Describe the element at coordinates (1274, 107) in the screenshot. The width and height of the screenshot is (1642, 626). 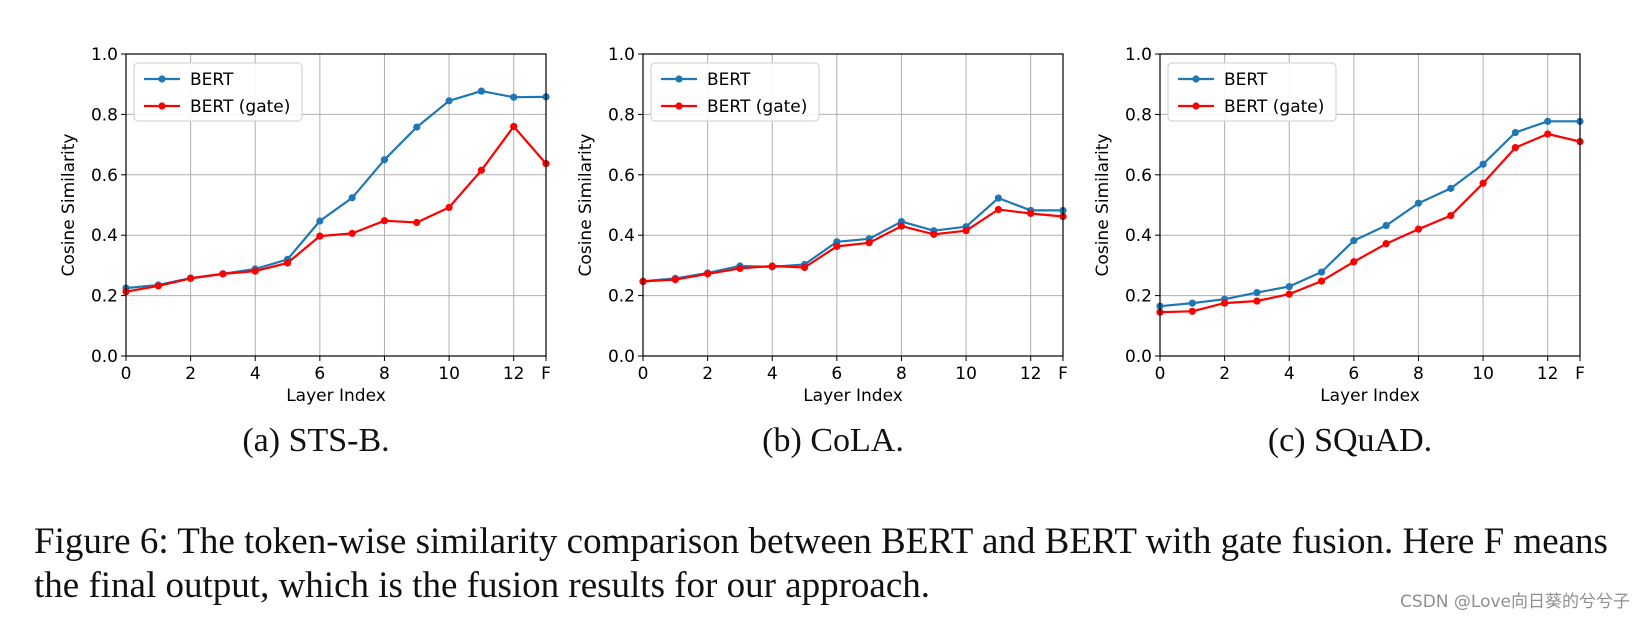
I see `legend-entry: BERT (gate)` at that location.